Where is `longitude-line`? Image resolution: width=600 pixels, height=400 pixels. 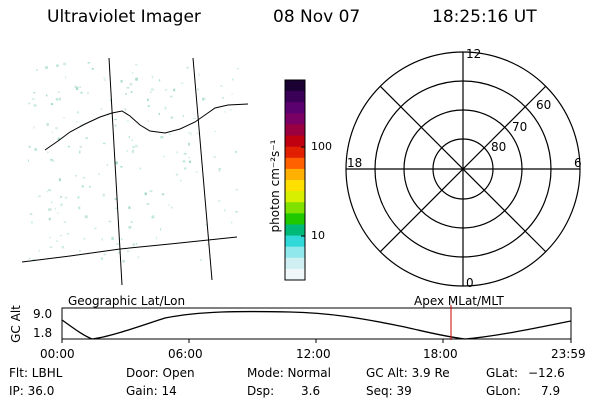 longitude-line is located at coordinates (115, 171).